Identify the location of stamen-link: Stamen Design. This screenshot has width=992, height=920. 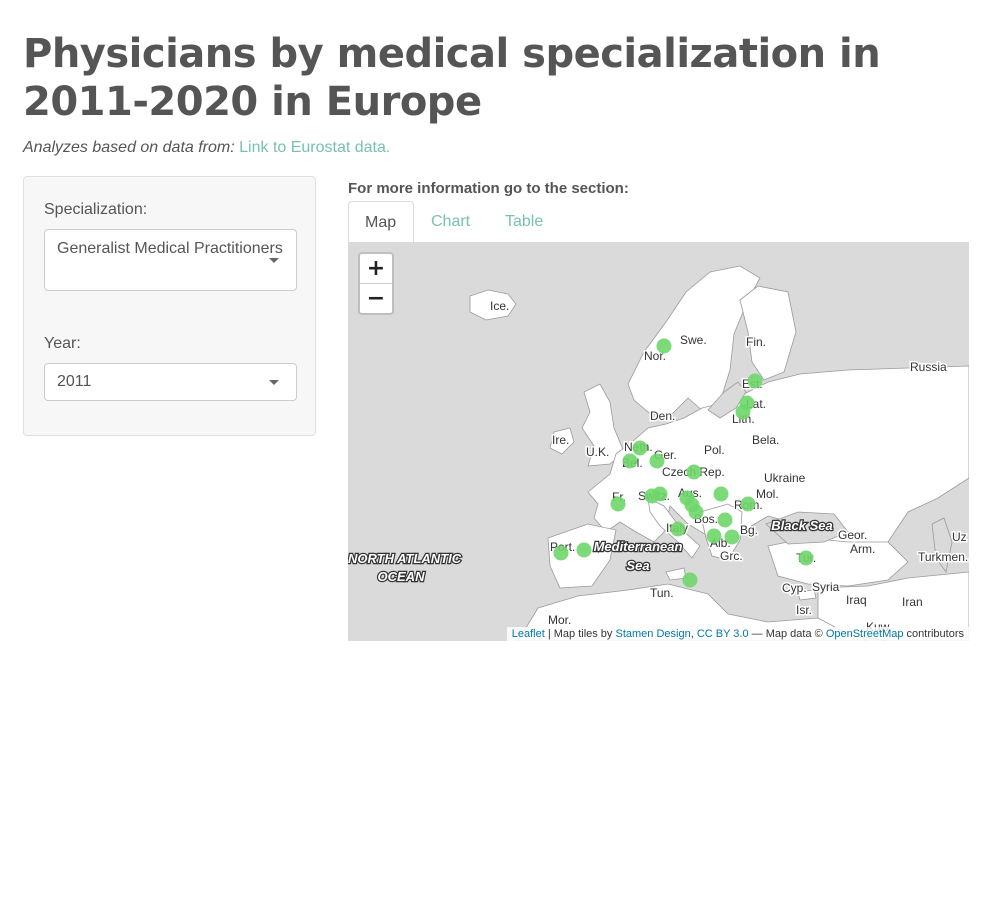
(653, 634).